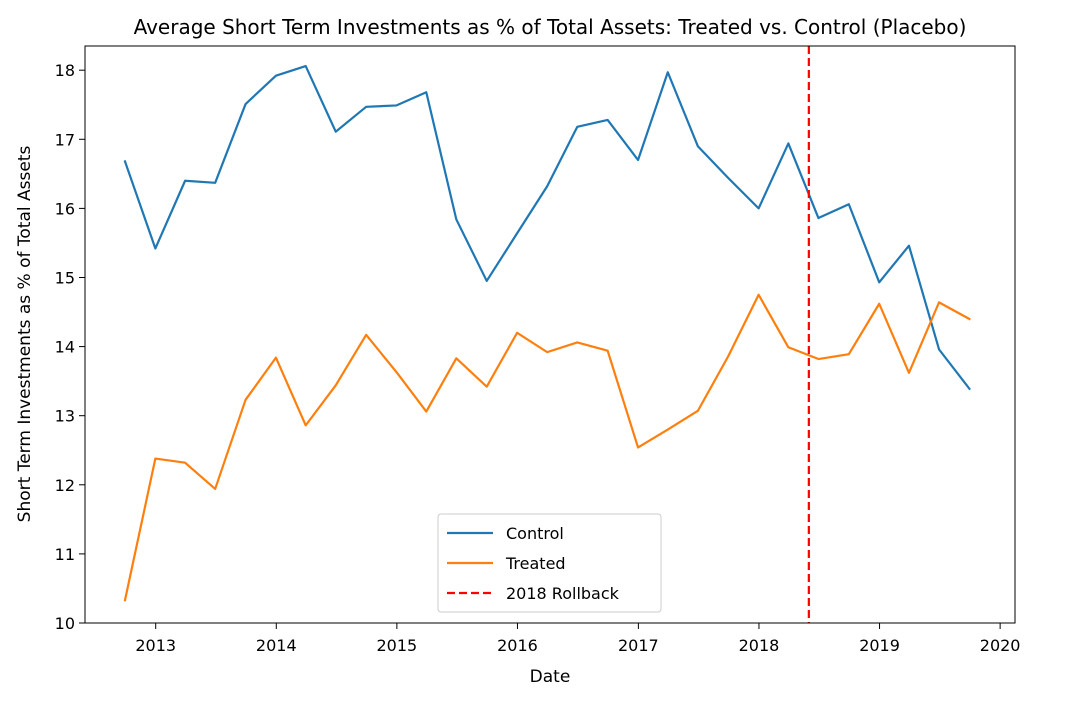 This screenshot has width=1085, height=701. Describe the element at coordinates (1000, 645) in the screenshot. I see `x-tick-label: 2020` at that location.